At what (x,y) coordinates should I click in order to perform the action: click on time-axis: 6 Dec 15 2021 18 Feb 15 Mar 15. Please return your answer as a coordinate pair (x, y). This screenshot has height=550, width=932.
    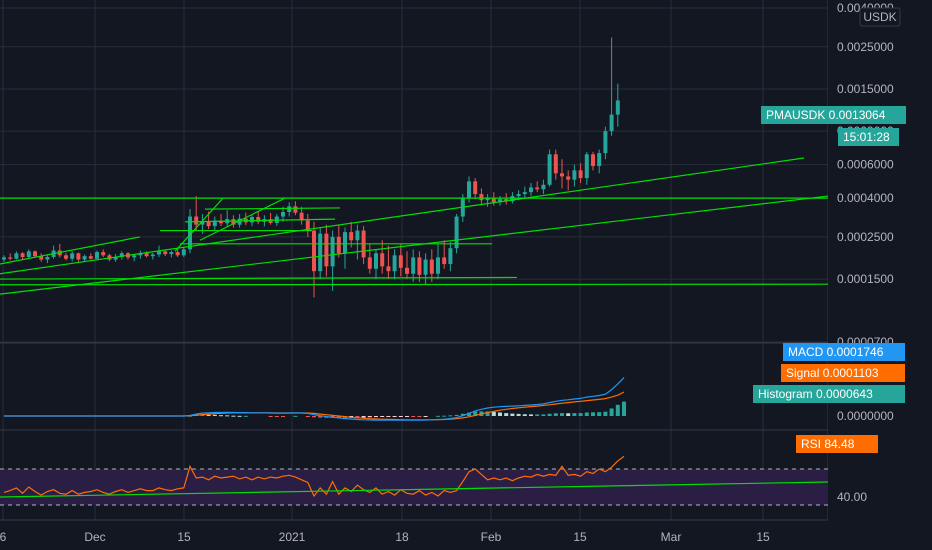
    Looking at the image, I should click on (385, 537).